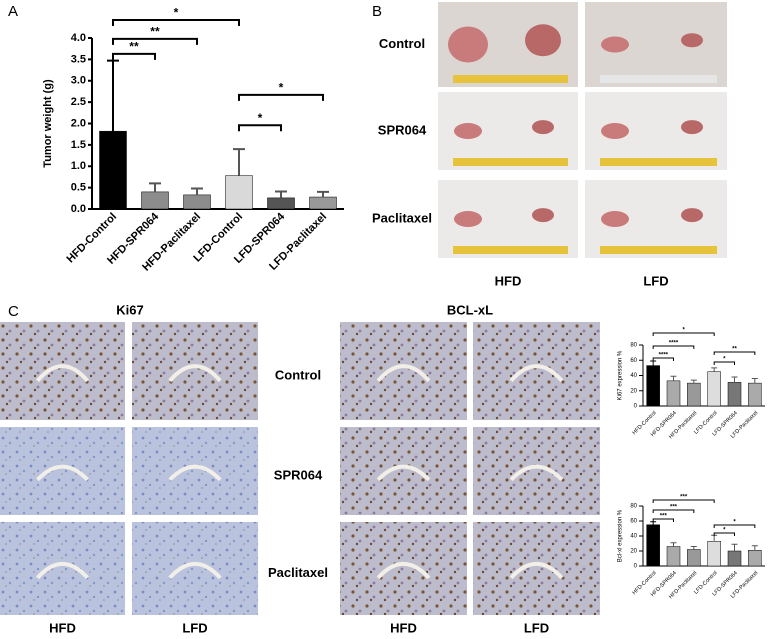  I want to click on y-tick-label: 4.0, so click(78, 38).